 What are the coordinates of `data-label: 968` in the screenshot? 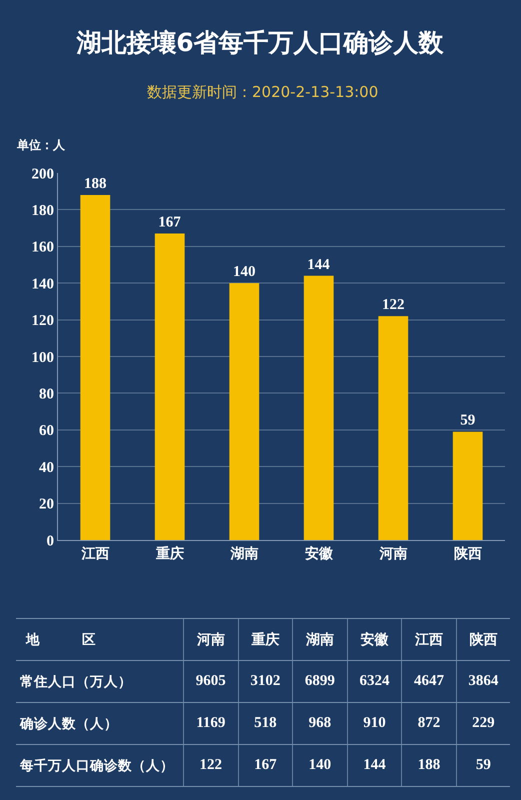 It's located at (320, 723).